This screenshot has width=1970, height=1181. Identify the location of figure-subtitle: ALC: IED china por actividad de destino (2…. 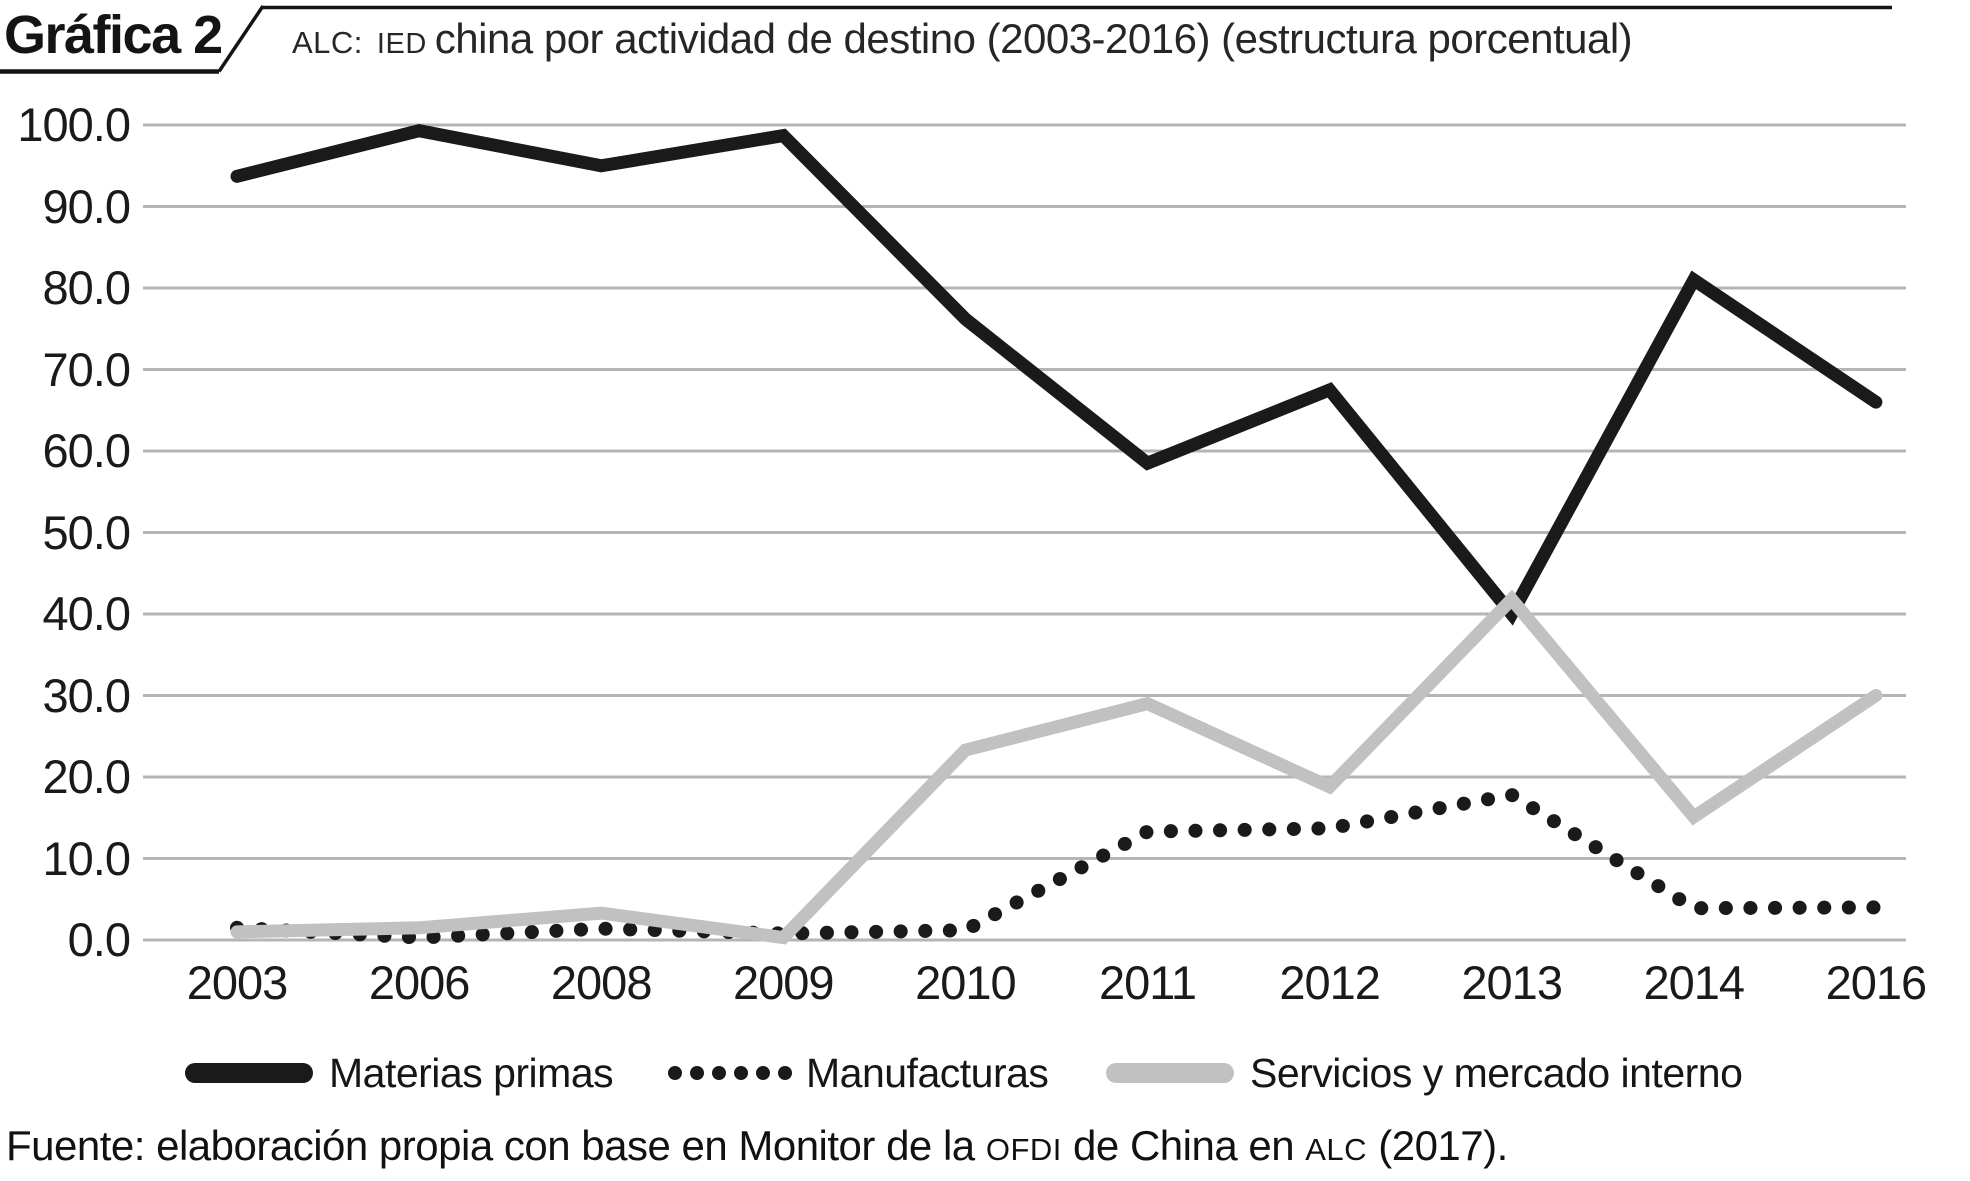
(962, 41).